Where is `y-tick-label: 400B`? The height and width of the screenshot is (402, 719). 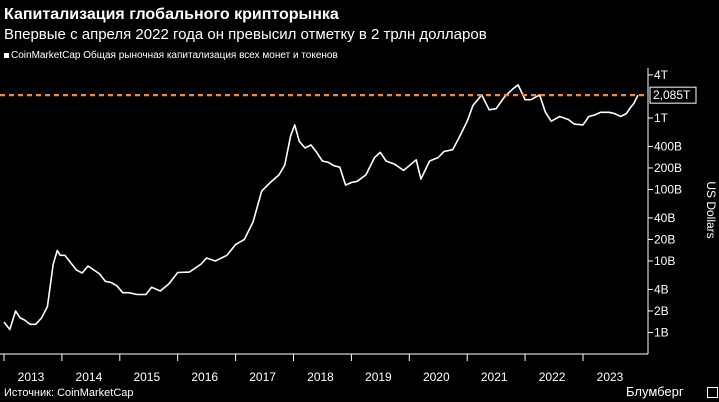
y-tick-label: 400B is located at coordinates (668, 146).